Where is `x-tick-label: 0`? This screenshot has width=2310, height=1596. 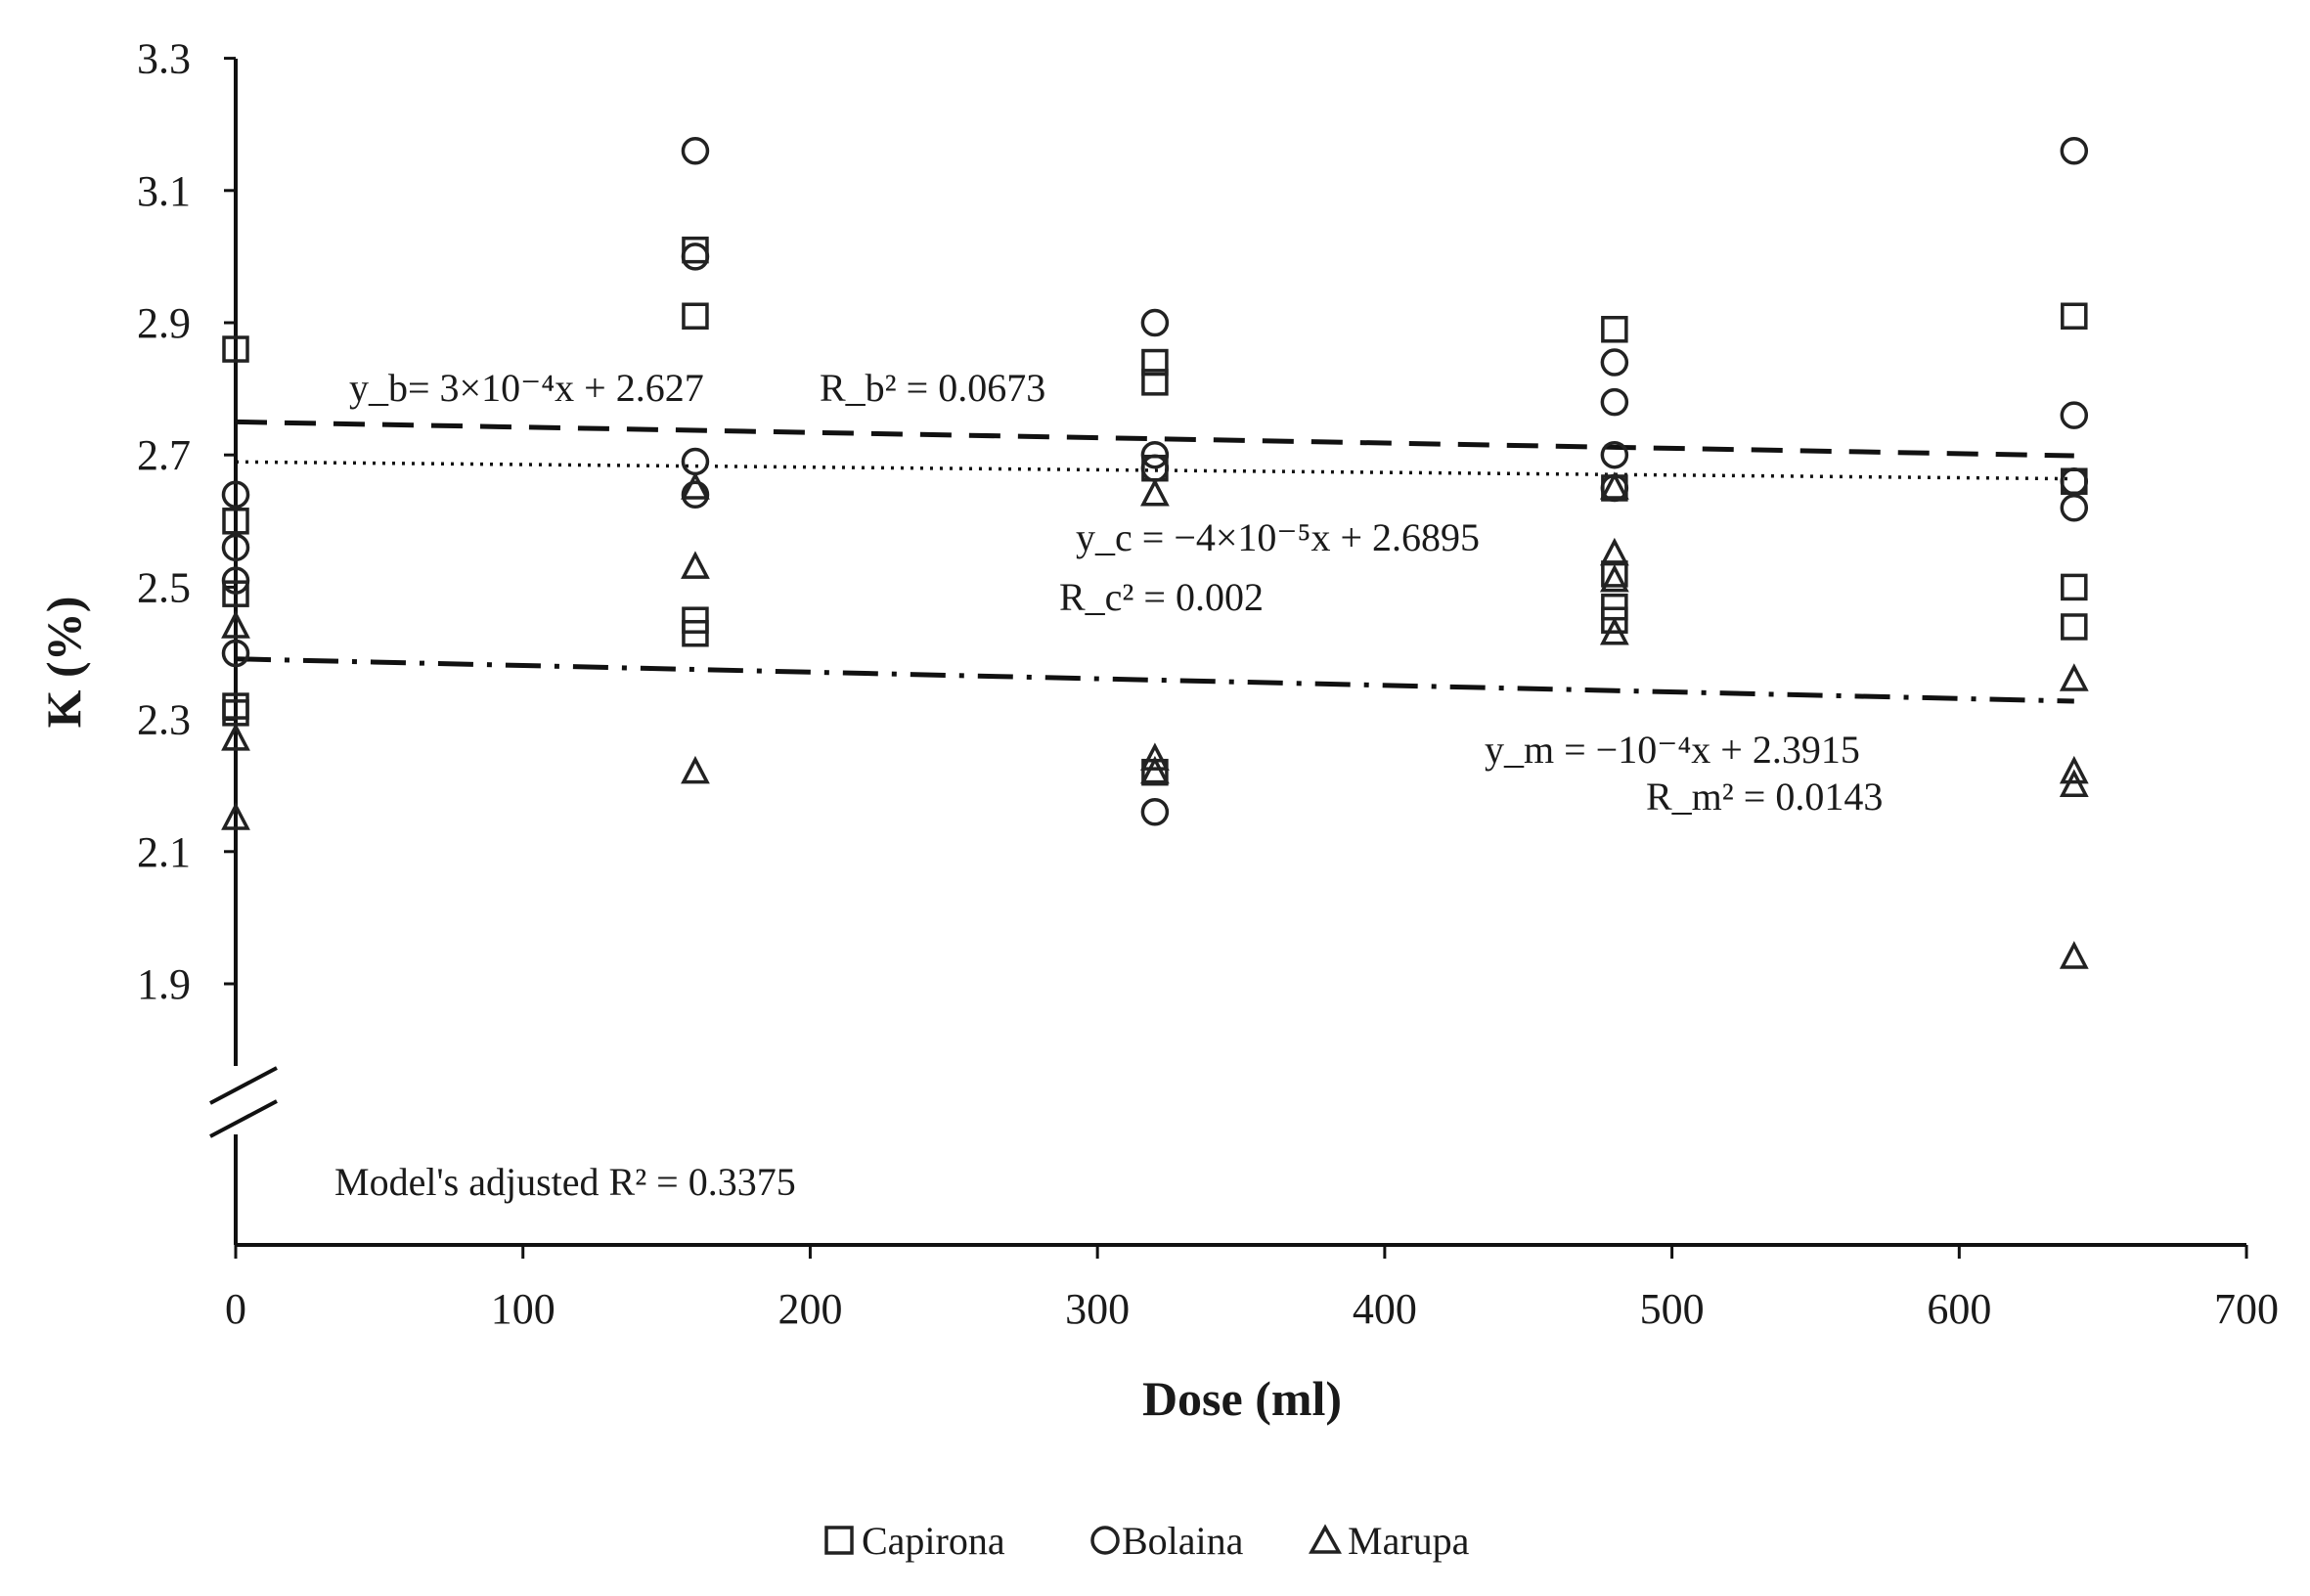
x-tick-label: 0 is located at coordinates (236, 1309).